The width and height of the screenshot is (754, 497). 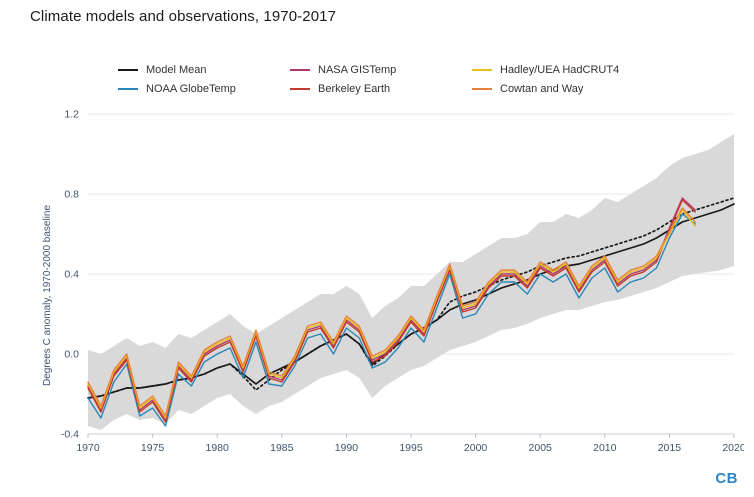 I want to click on x-tick-label: 2000, so click(x=476, y=448).